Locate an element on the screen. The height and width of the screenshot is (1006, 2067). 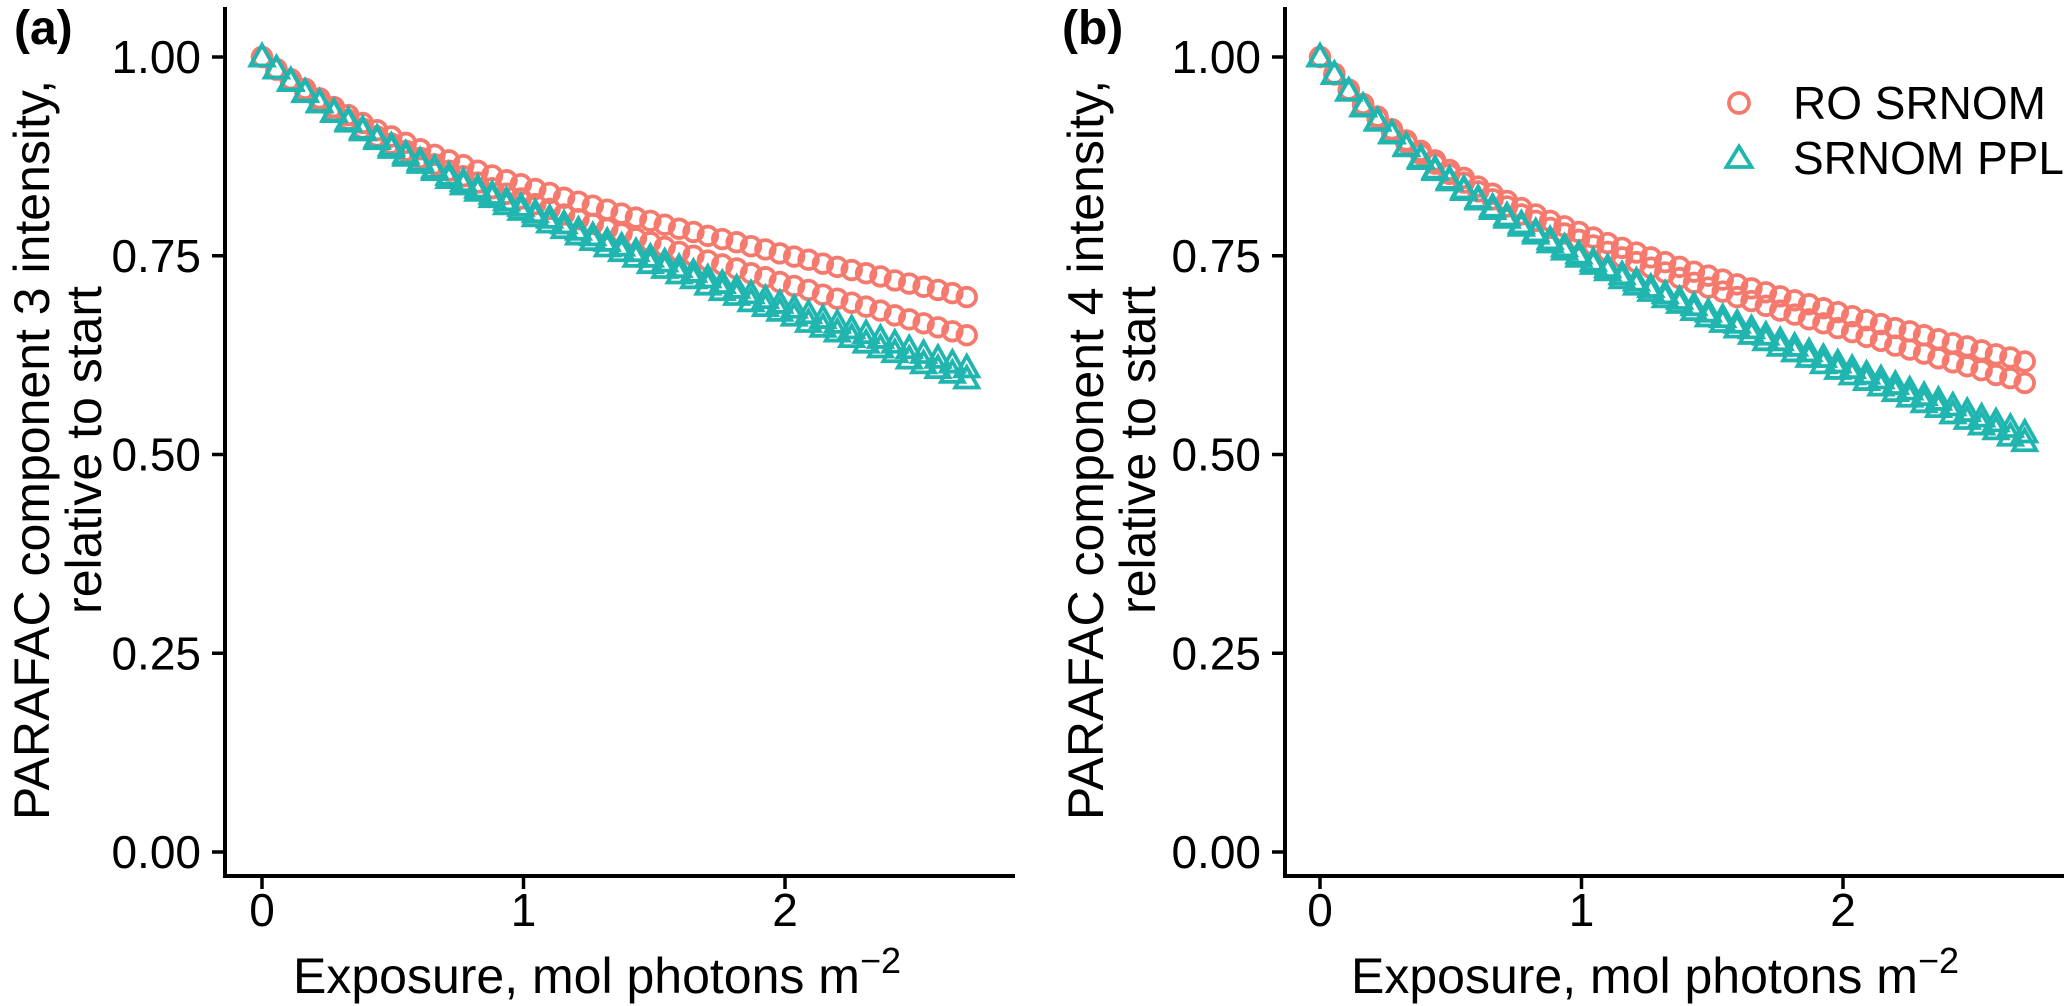
legend-circle-marker-icon is located at coordinates (1739, 103).